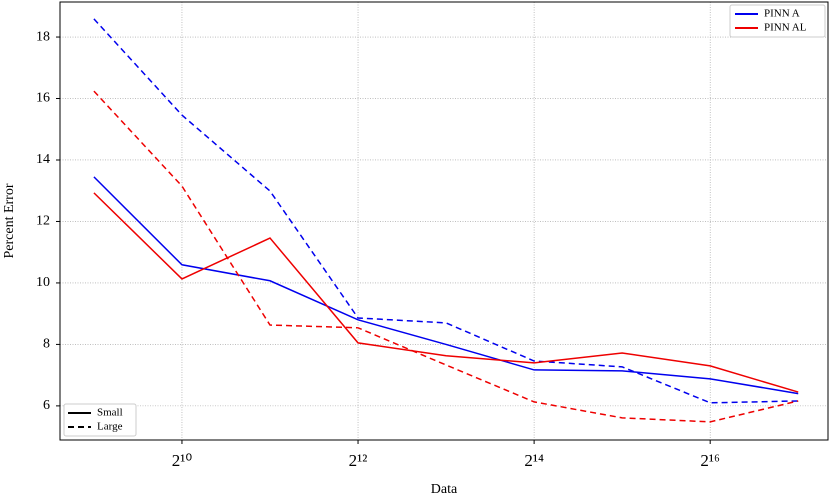  Describe the element at coordinates (43, 221) in the screenshot. I see `y-tick-label: 12` at that location.